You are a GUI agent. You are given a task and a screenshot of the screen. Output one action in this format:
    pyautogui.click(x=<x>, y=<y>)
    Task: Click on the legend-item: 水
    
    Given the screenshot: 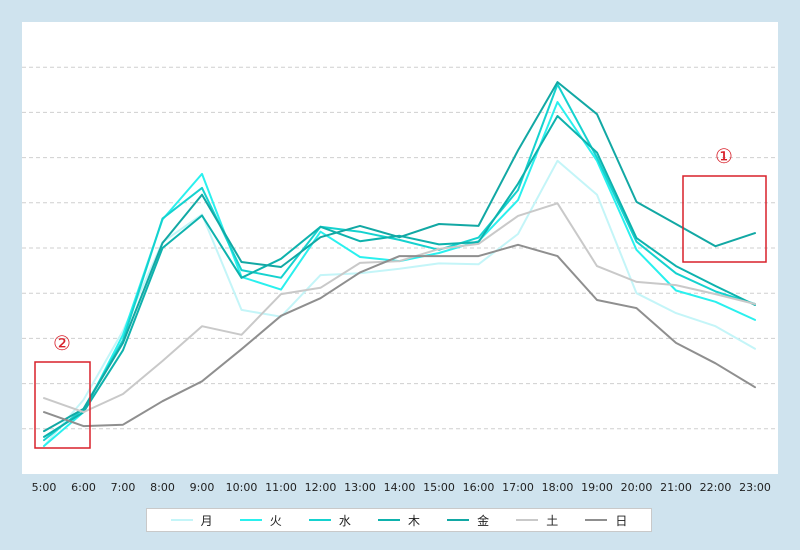 What is the action you would take?
    pyautogui.click(x=329, y=520)
    